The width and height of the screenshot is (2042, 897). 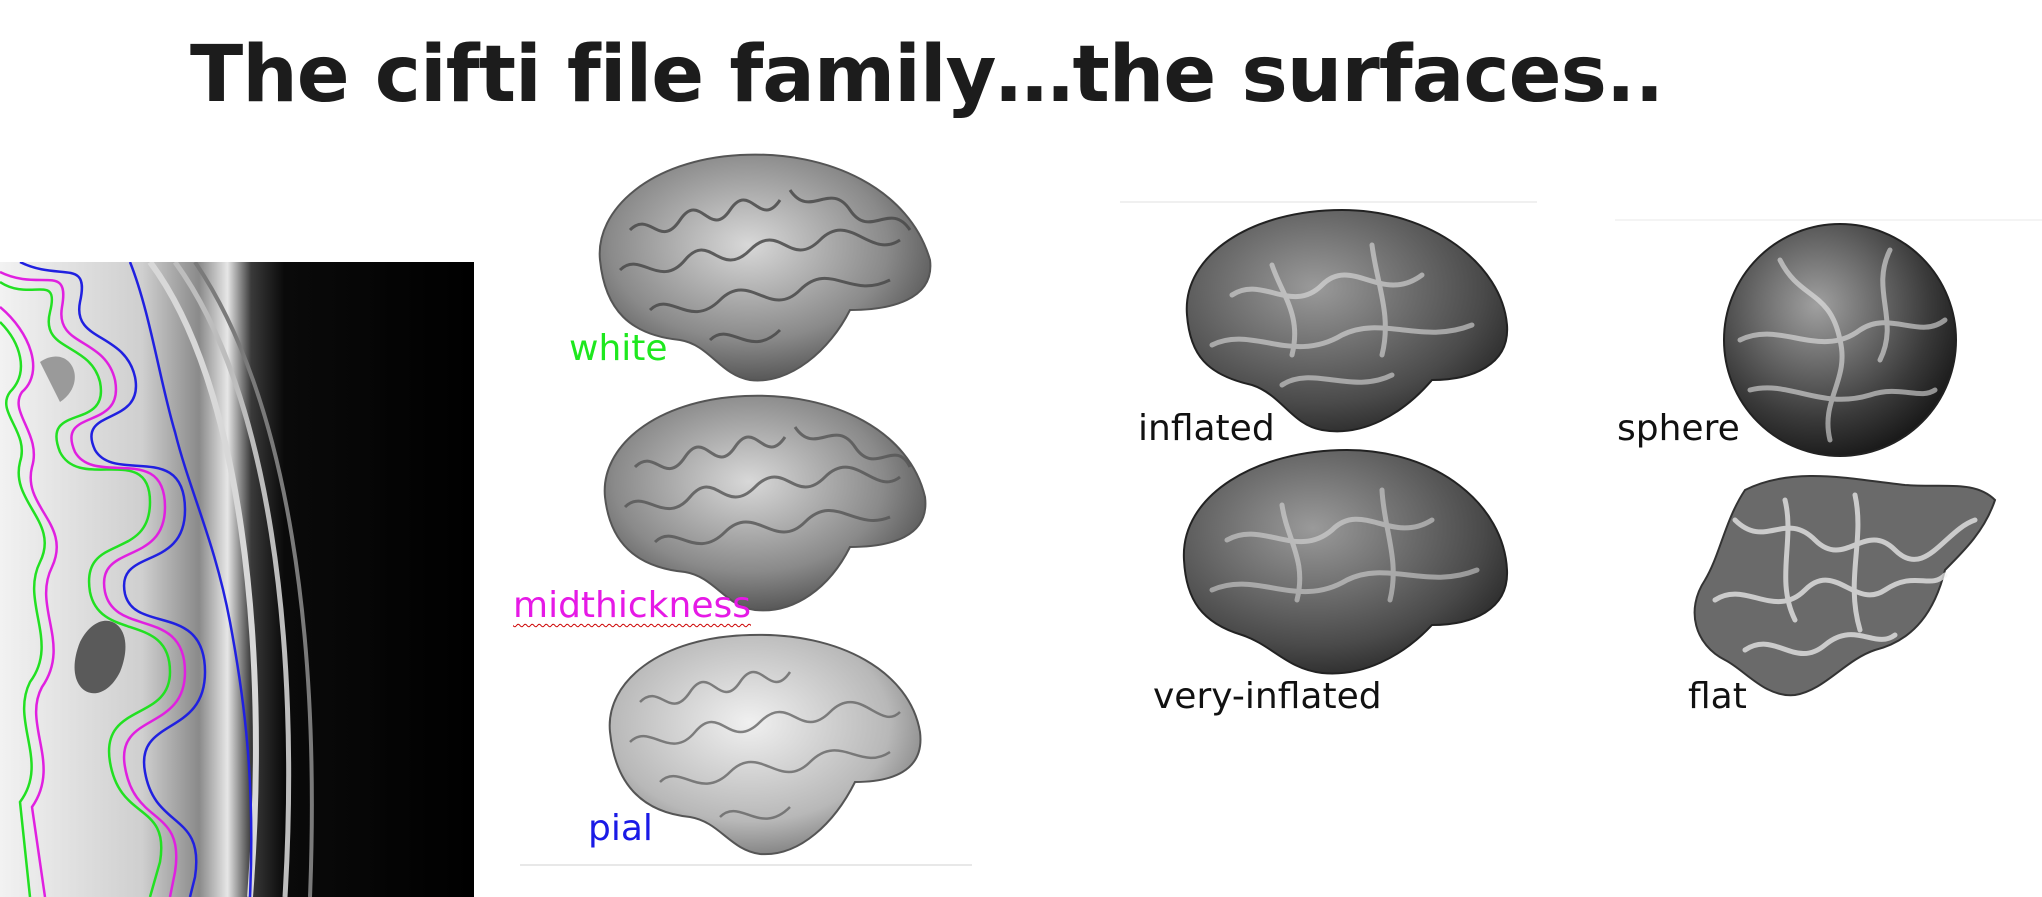 What do you see at coordinates (1206, 428) in the screenshot?
I see `inflated-label: inflated` at bounding box center [1206, 428].